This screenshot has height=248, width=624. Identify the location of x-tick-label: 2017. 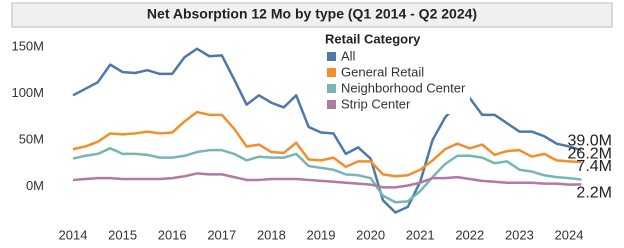
(221, 234).